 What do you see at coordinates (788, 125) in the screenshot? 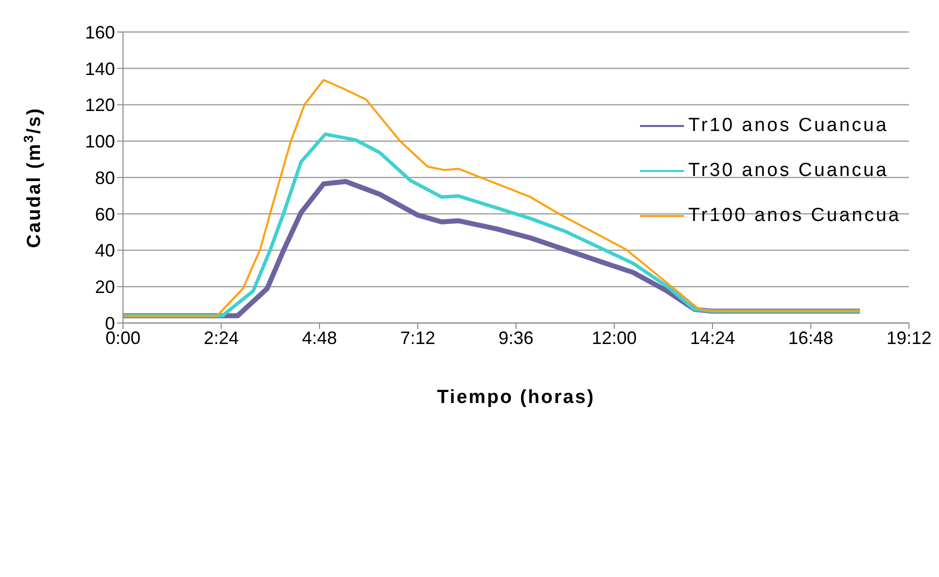
I see `legend-label: Tr10 anos Cuancua` at bounding box center [788, 125].